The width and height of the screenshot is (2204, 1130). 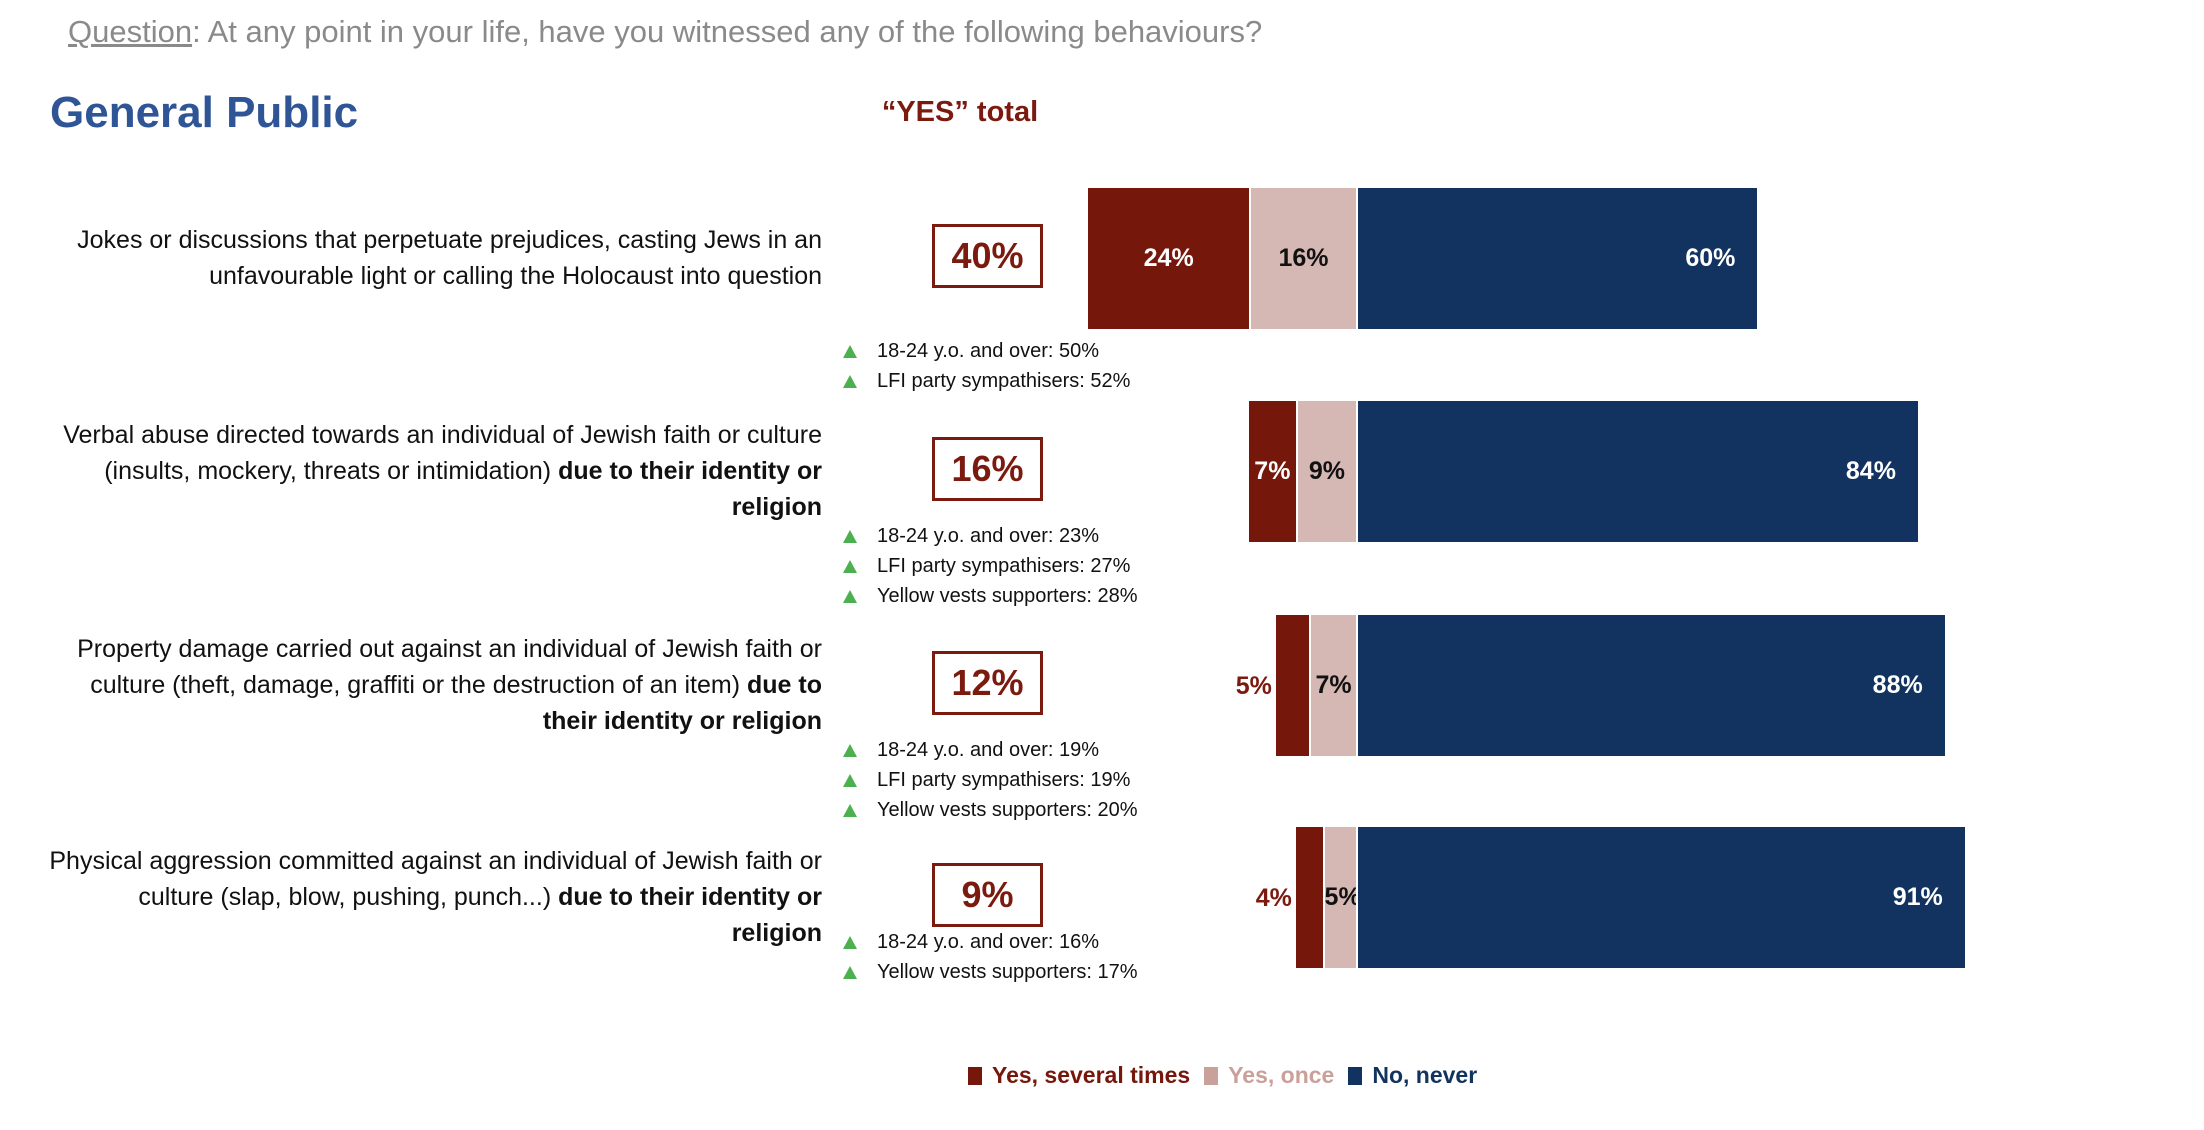 What do you see at coordinates (1650, 685) in the screenshot?
I see `bar-no-never: 88%` at bounding box center [1650, 685].